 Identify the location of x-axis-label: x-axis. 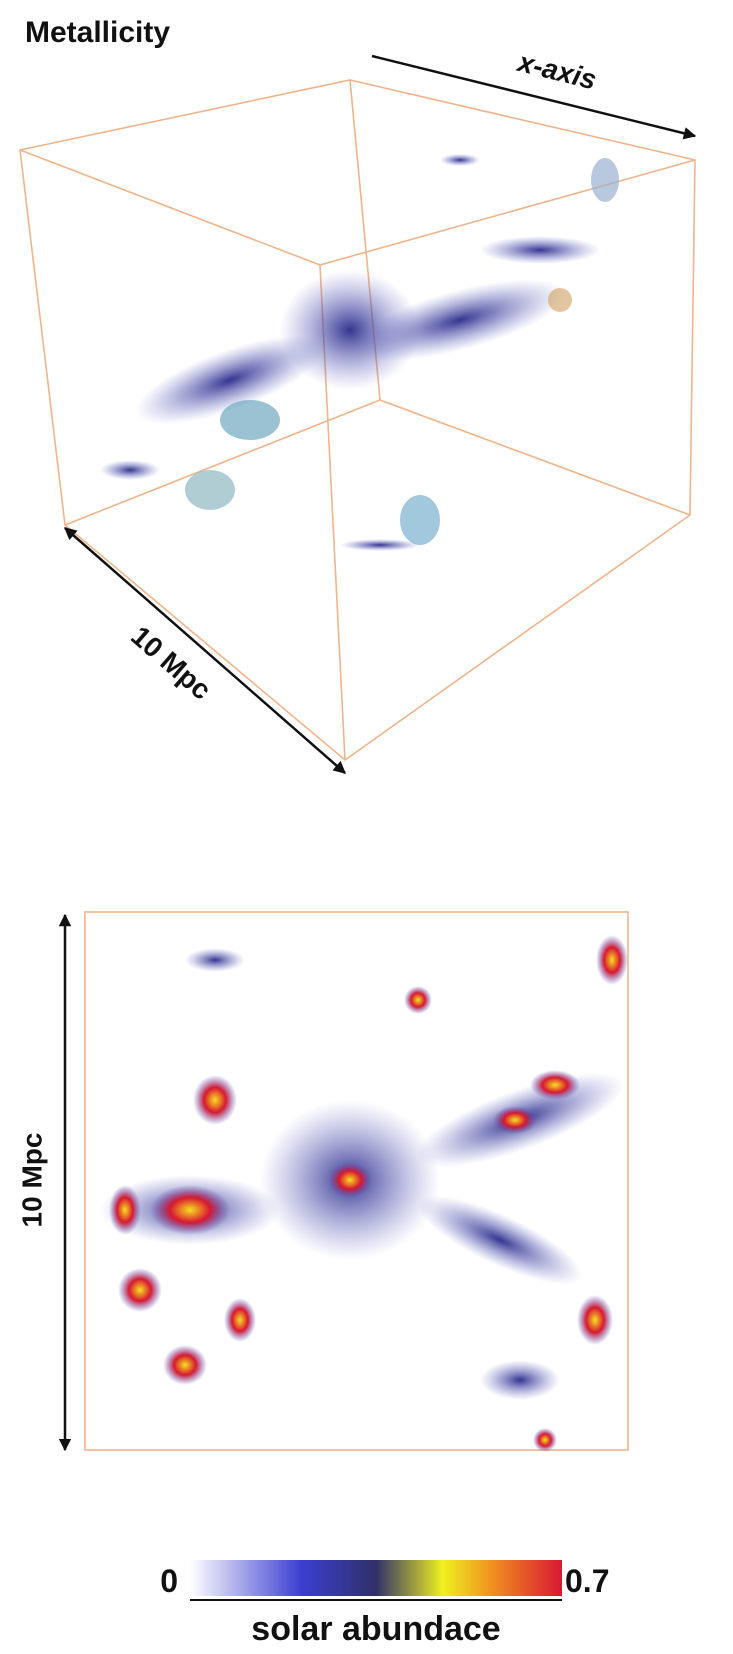
(556, 71).